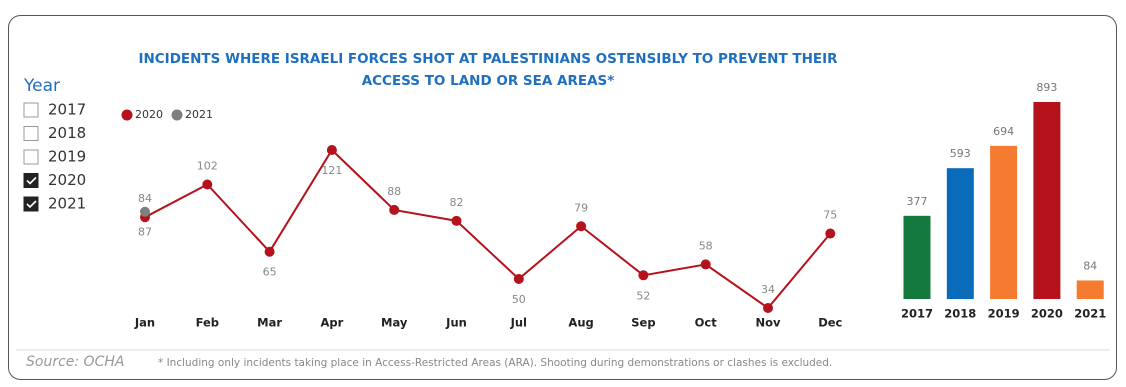  What do you see at coordinates (457, 202) in the screenshot?
I see `data-label: 82` at bounding box center [457, 202].